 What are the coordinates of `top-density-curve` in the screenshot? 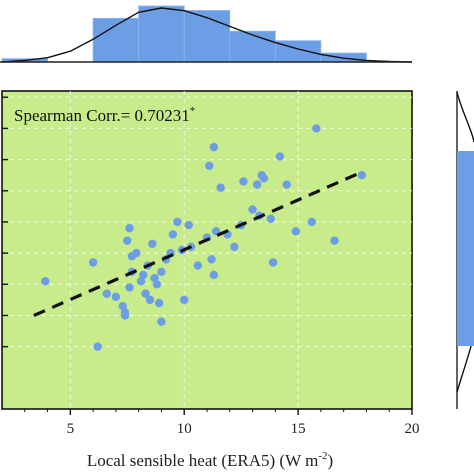 It's located at (207, 35).